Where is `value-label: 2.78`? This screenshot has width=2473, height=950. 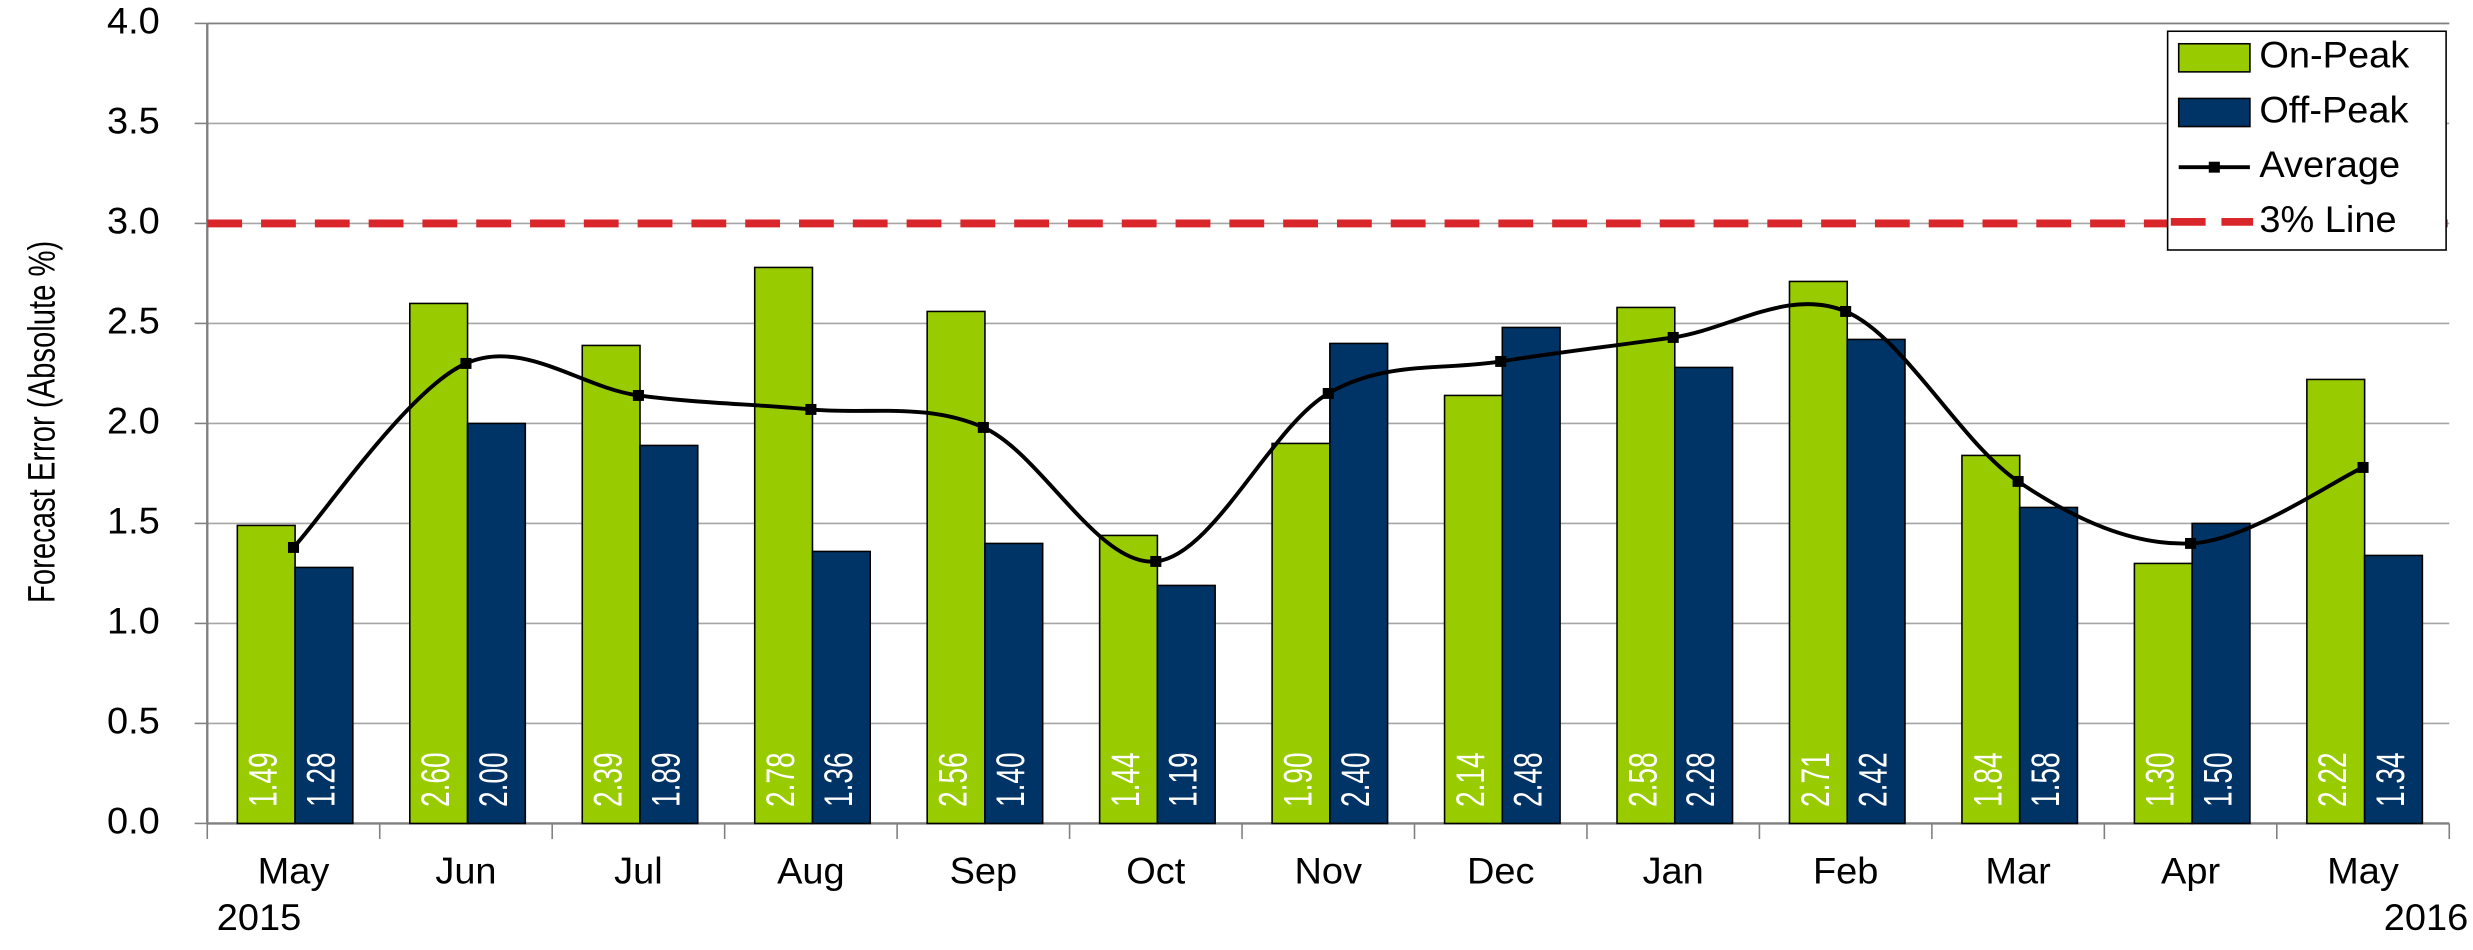 value-label: 2.78 is located at coordinates (781, 779).